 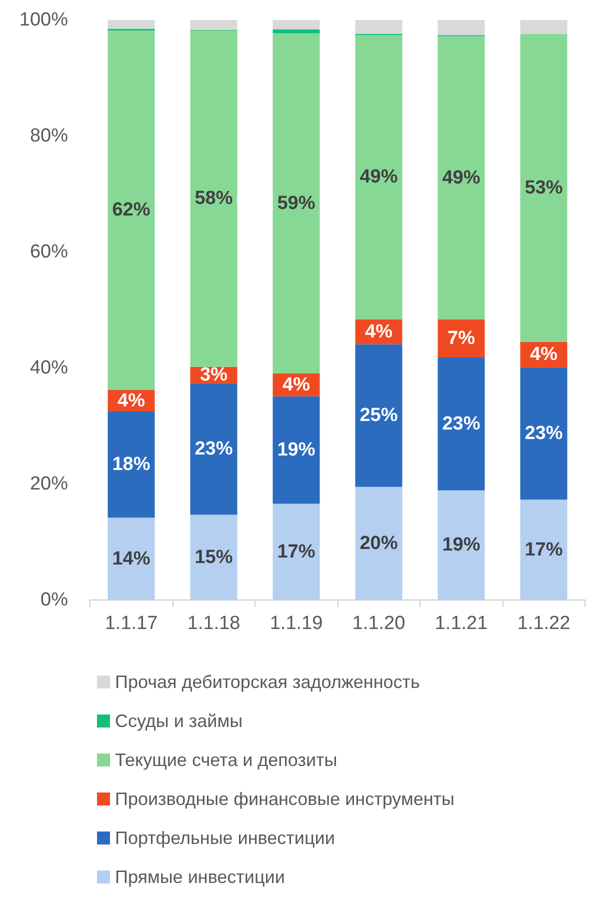 I want to click on data-label: 25%, so click(x=379, y=415).